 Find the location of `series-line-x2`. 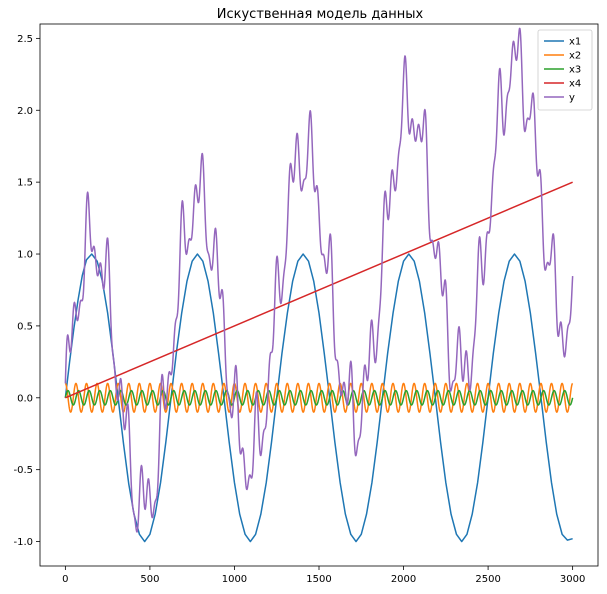

series-line-x2 is located at coordinates (319, 397).